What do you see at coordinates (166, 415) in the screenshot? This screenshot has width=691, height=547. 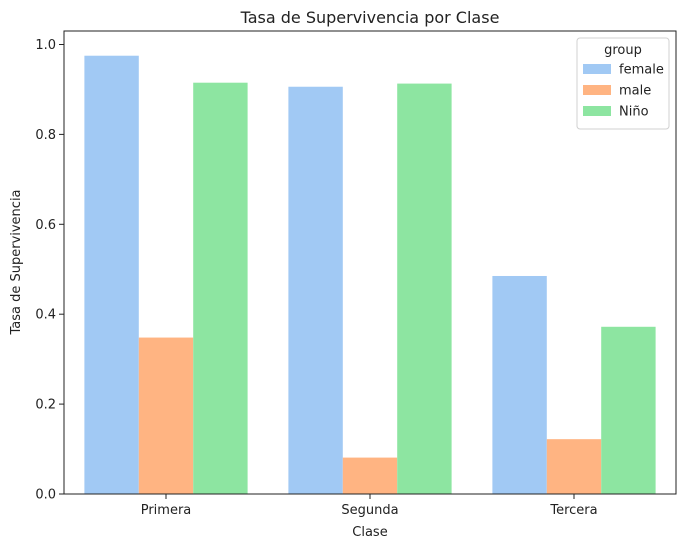 I see `bar-male-primera` at bounding box center [166, 415].